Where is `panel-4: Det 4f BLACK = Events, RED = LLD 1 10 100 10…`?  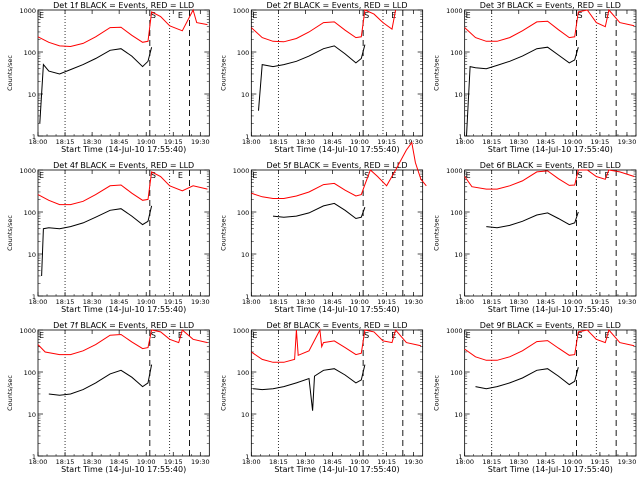 panel-4: Det 4f BLACK = Events, RED = LLD 1 10 100 10… is located at coordinates (108, 237).